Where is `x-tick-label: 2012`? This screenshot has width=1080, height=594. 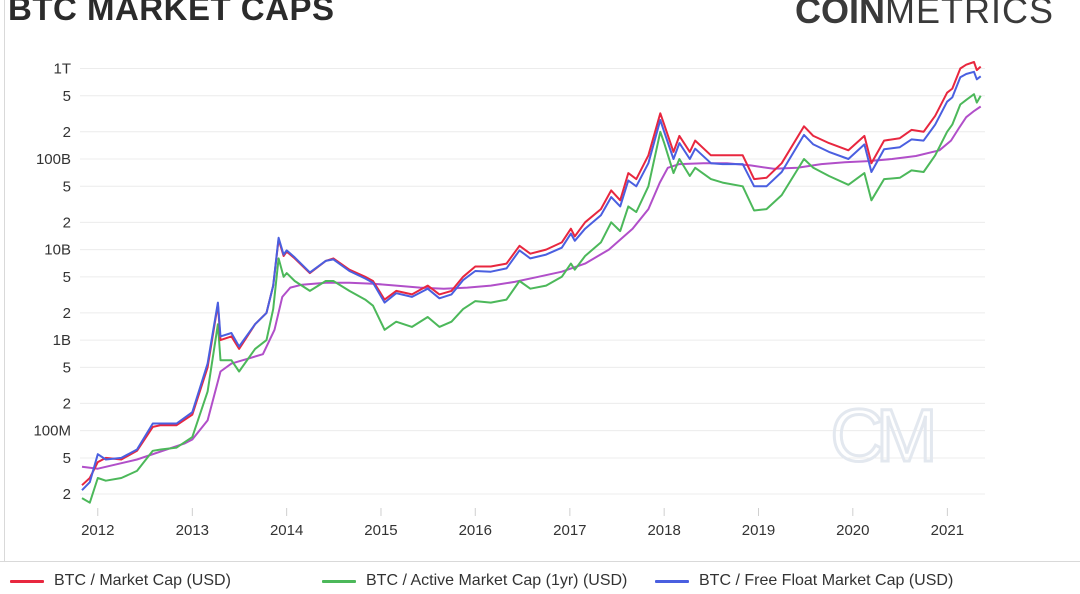 x-tick-label: 2012 is located at coordinates (97, 530).